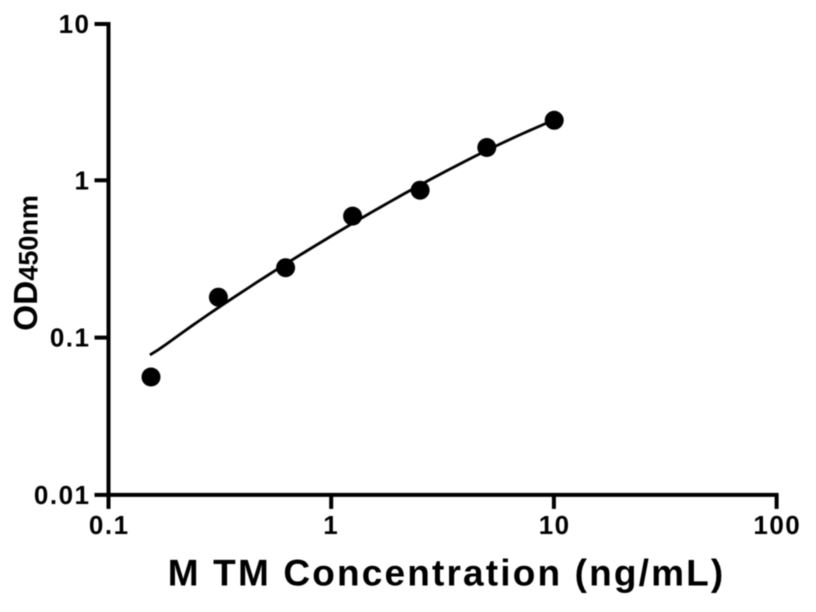 This screenshot has height=612, width=816. Describe the element at coordinates (447, 573) in the screenshot. I see `svg-text: M TM Concentration (ng/mL)` at that location.